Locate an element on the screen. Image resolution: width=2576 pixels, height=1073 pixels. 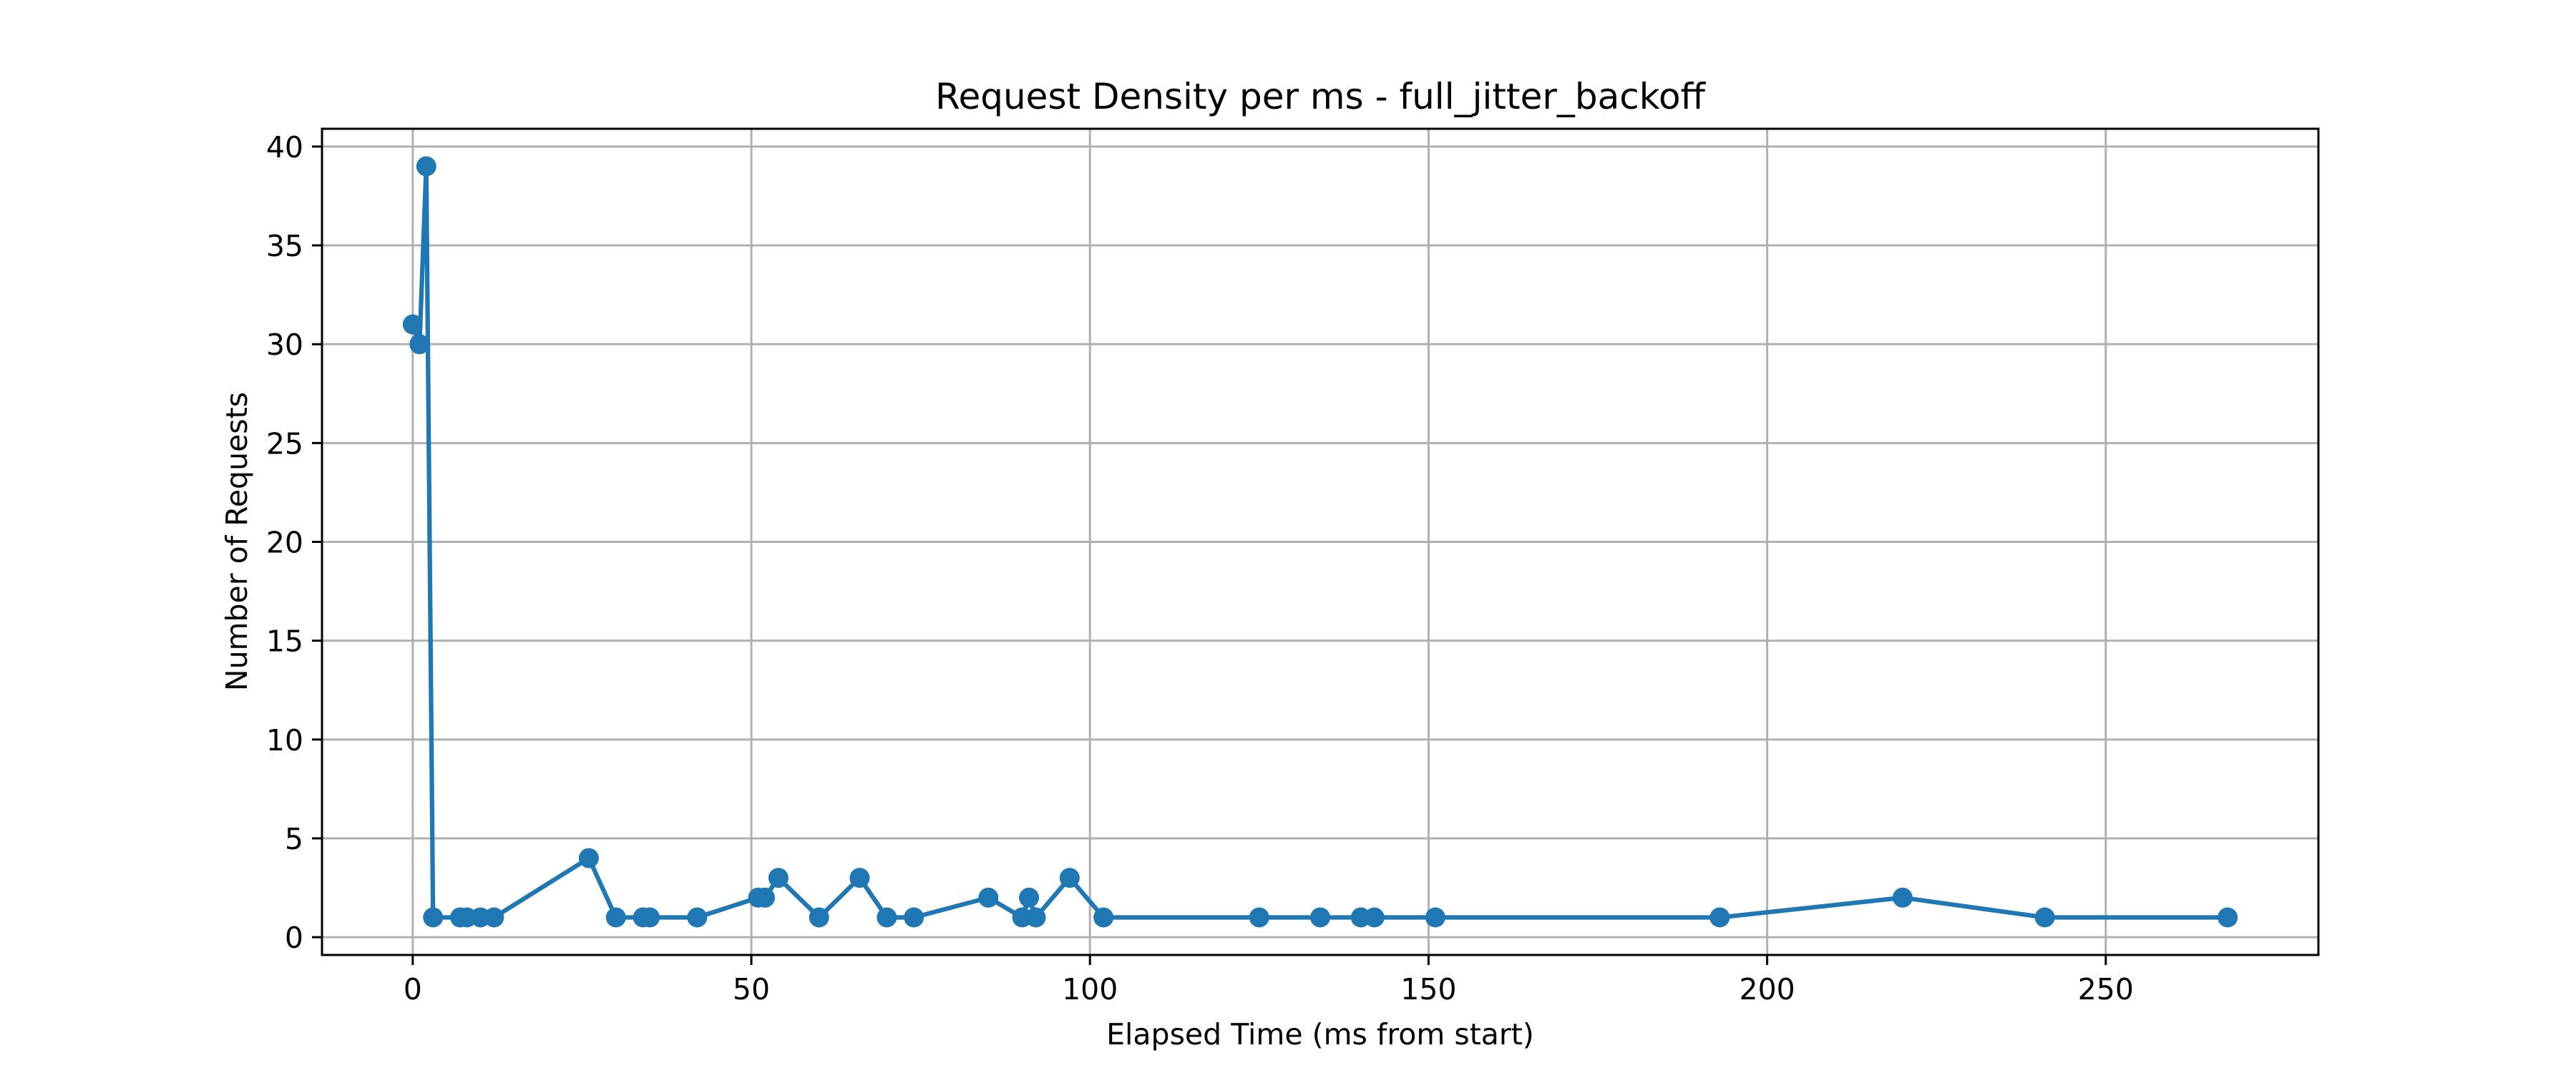
x-axis-ticks: 0 50 100 150 200 250 is located at coordinates (1269, 980).